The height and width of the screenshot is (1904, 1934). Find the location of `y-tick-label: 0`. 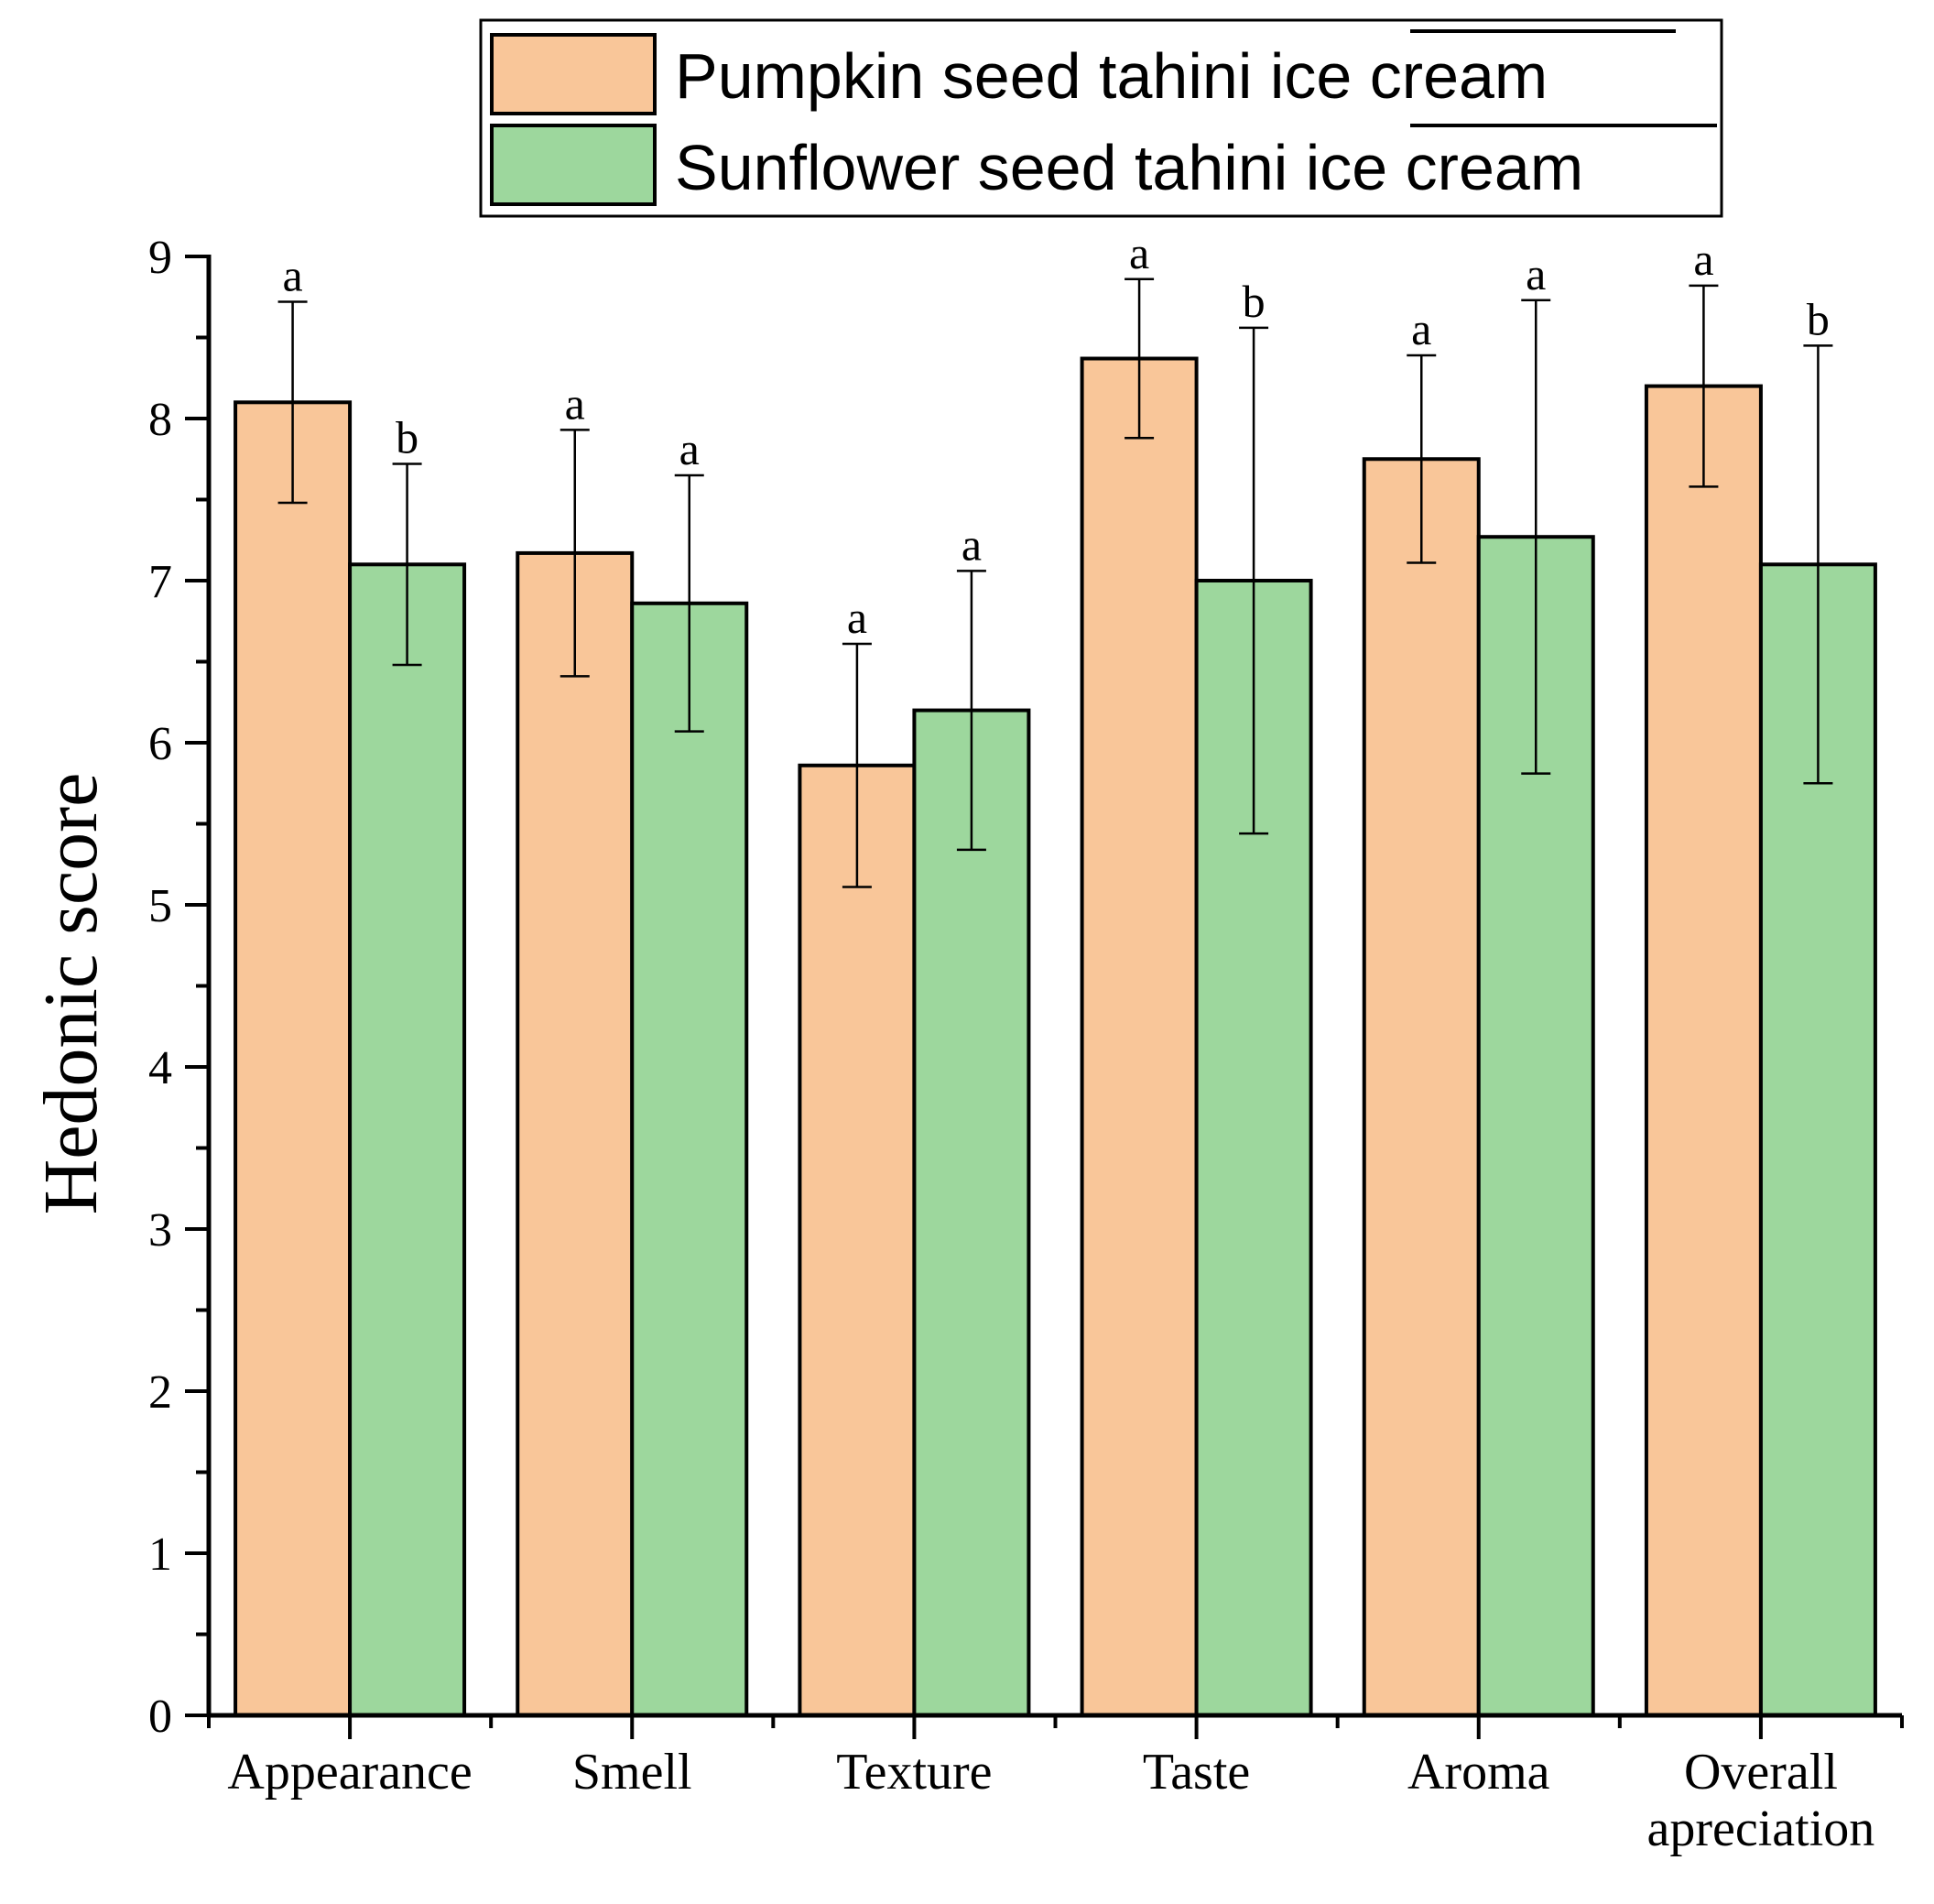

y-tick-label: 0 is located at coordinates (160, 1717).